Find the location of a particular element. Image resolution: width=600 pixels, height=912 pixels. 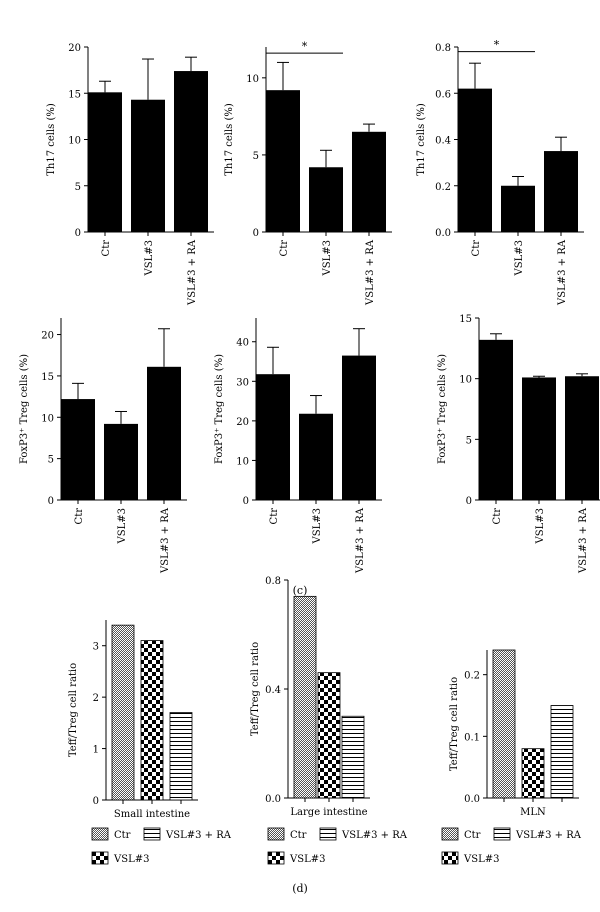

chart-d-1: 0 1 2 3 Teff/Treg cell ratio Small intestine is located at coordinates (133, 720).